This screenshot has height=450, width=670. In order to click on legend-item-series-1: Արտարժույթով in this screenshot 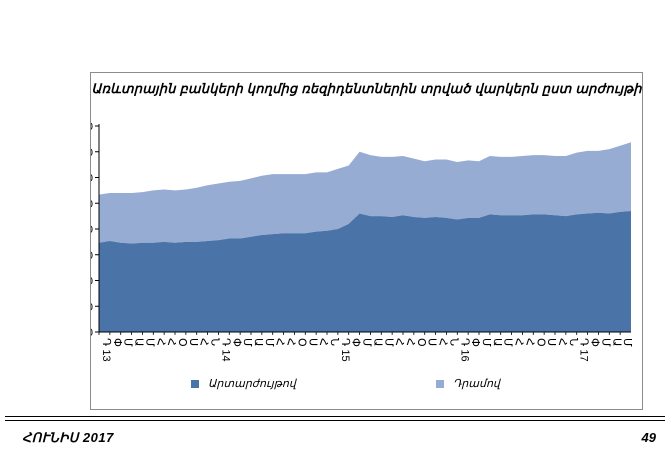, I will do `click(243, 383)`.